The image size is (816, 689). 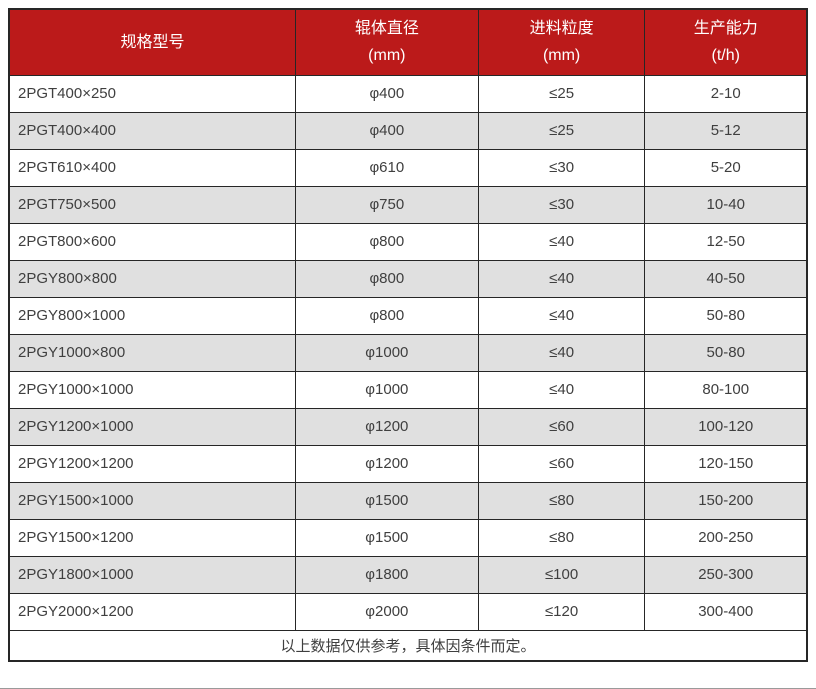 I want to click on capacity-cell: 250-300, so click(x=726, y=574).